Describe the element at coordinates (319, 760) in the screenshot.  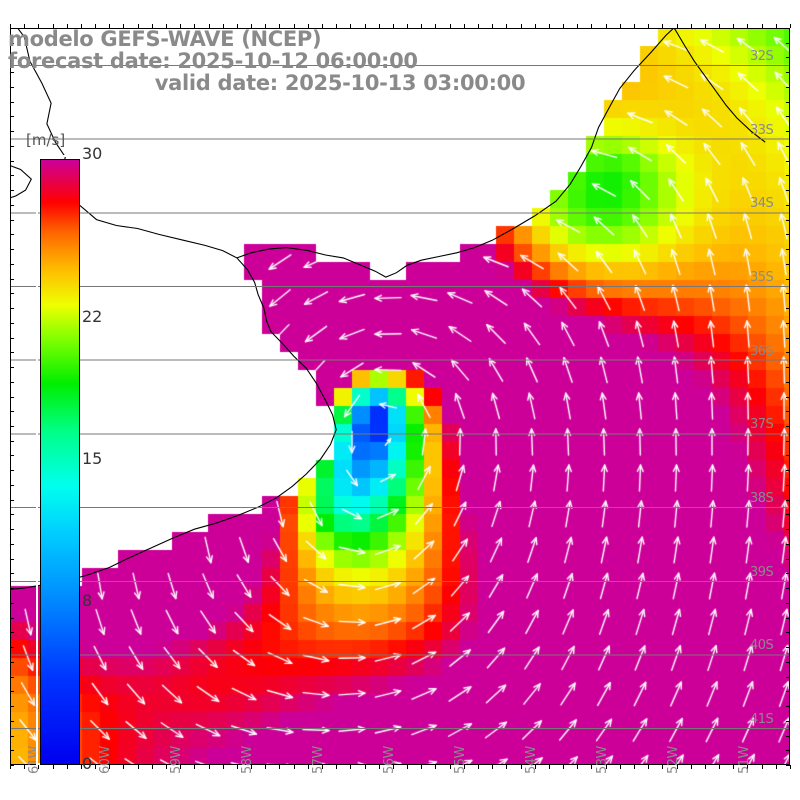
I see `lon-label-57W: 57W` at that location.